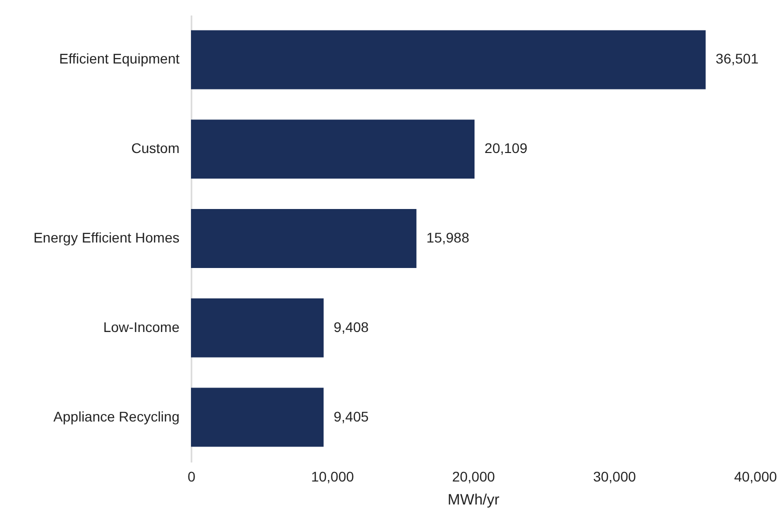 This screenshot has height=523, width=784. Describe the element at coordinates (192, 476) in the screenshot. I see `x-tick-label: 0` at that location.